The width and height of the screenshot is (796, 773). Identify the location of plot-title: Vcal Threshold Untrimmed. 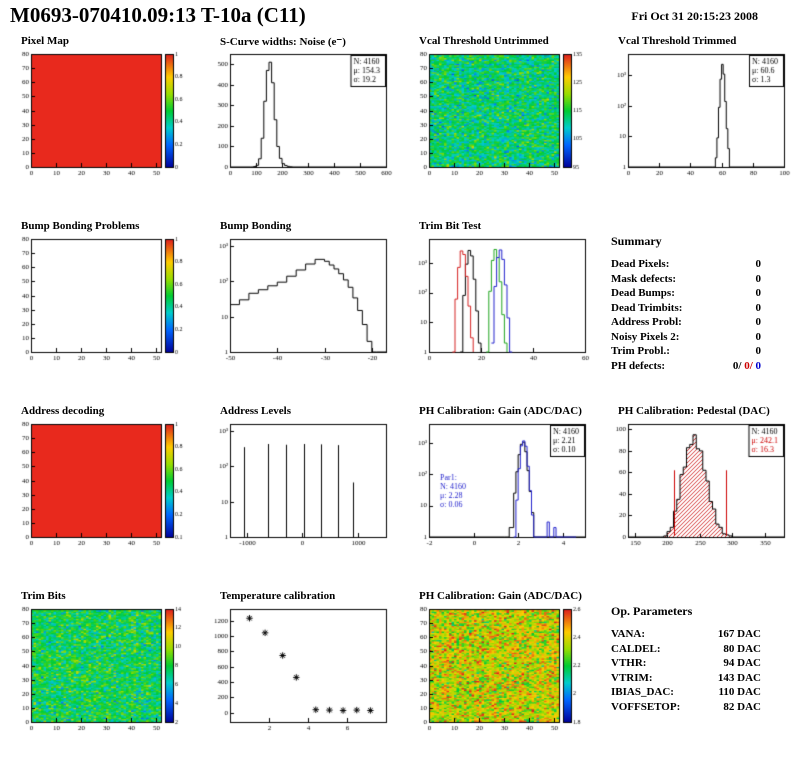
(484, 41).